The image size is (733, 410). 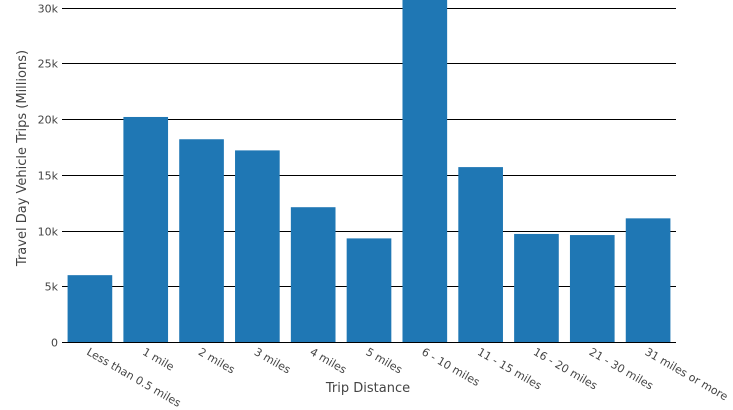 I want to click on x-tick-label: 2 miles, so click(x=216, y=360).